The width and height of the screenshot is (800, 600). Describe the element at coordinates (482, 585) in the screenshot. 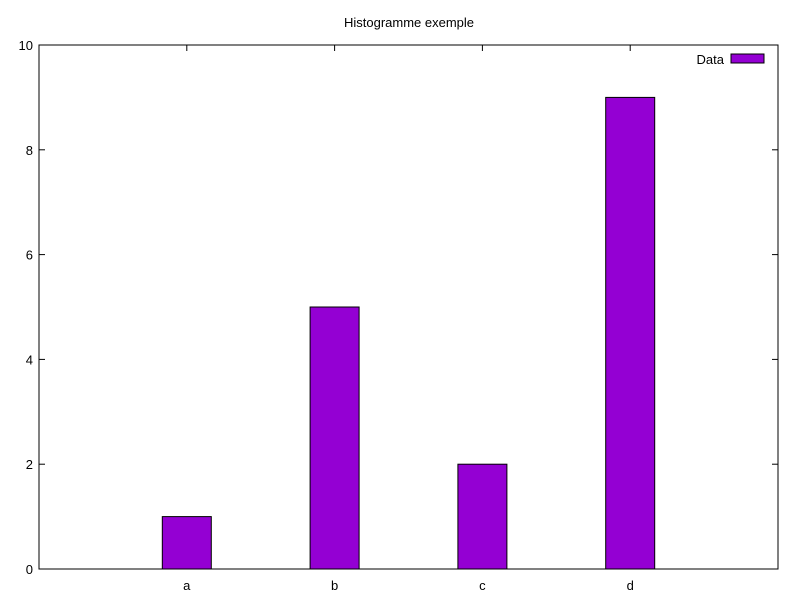

I see `x-tick-label: c` at that location.